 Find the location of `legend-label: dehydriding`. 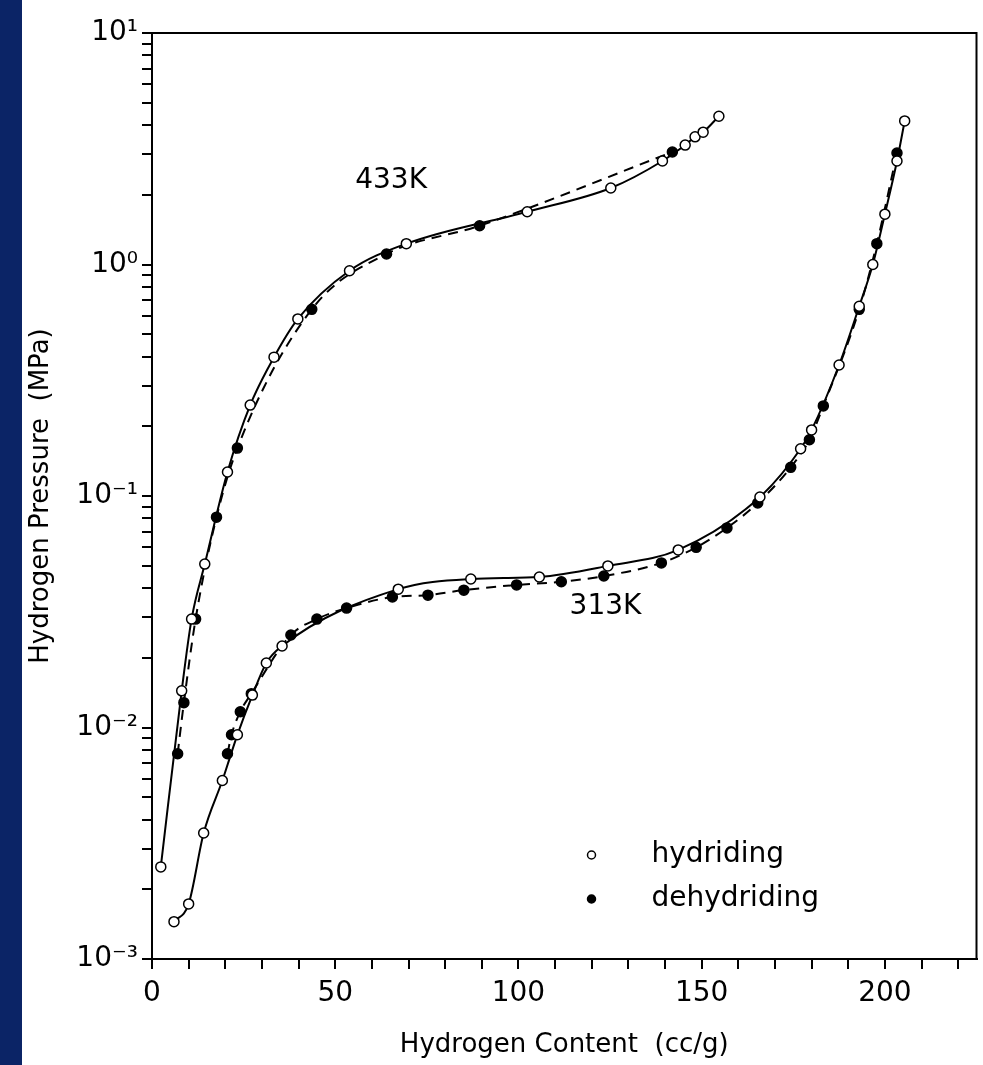

legend-label: dehydriding is located at coordinates (735, 897).